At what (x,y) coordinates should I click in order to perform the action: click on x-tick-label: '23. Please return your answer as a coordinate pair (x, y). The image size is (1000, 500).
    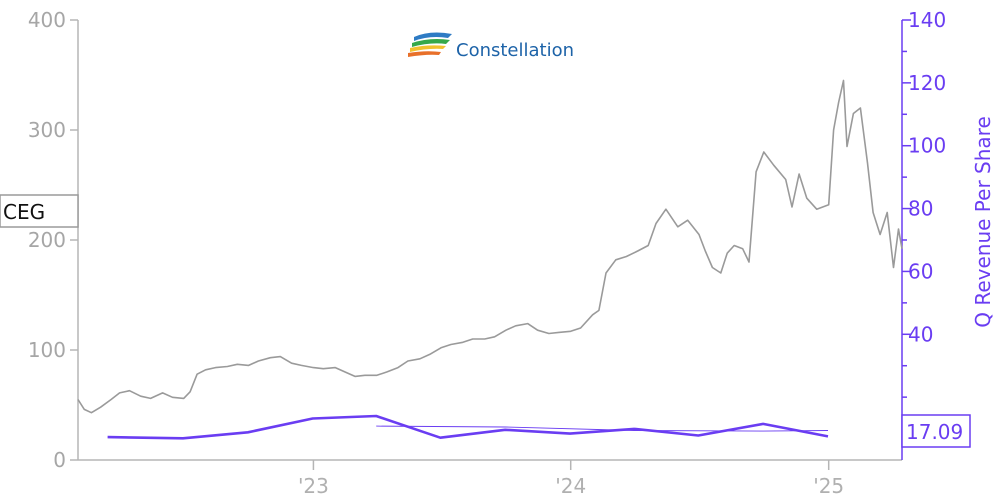
    Looking at the image, I should click on (313, 486).